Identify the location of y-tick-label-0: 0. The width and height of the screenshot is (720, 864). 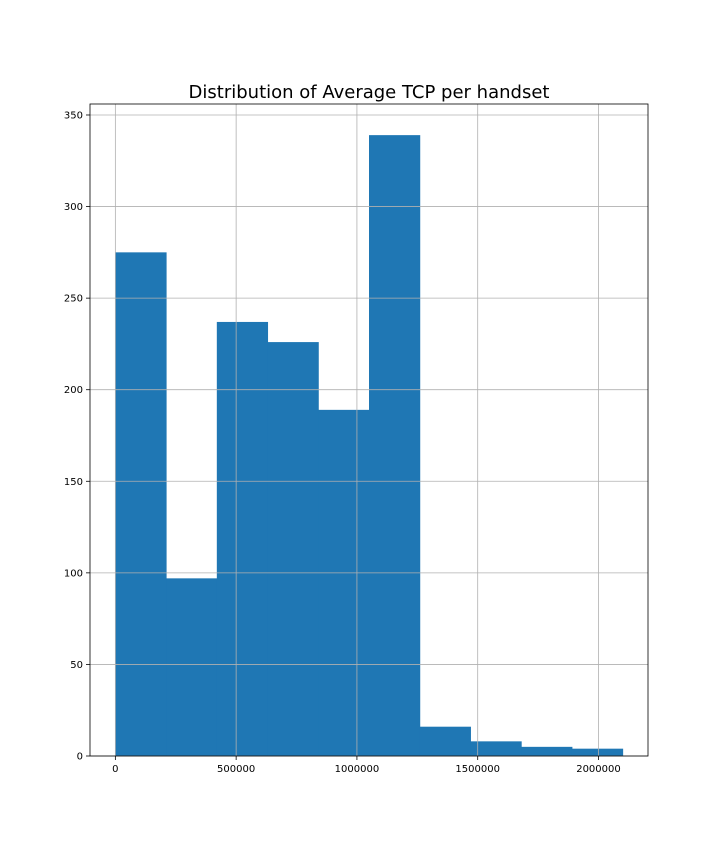
(80, 757).